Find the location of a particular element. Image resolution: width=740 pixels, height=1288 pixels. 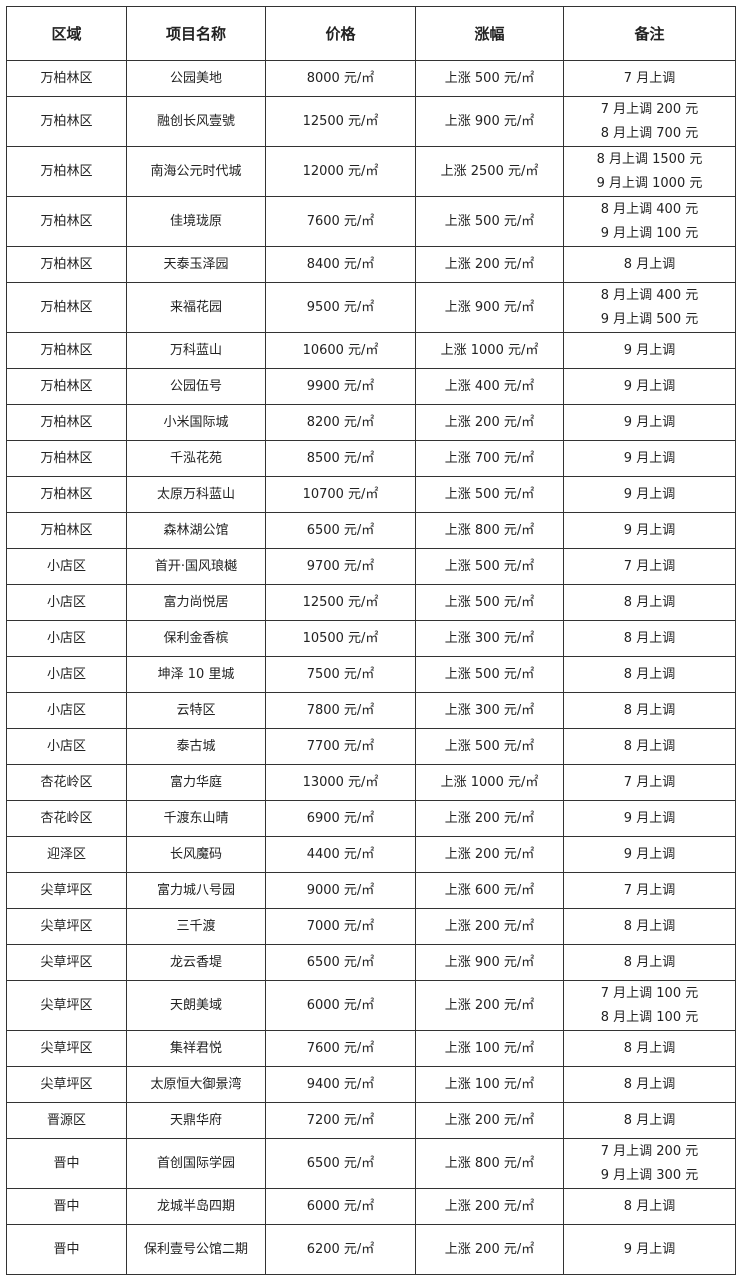

cell-price: 10600 元/㎡ is located at coordinates (340, 350).